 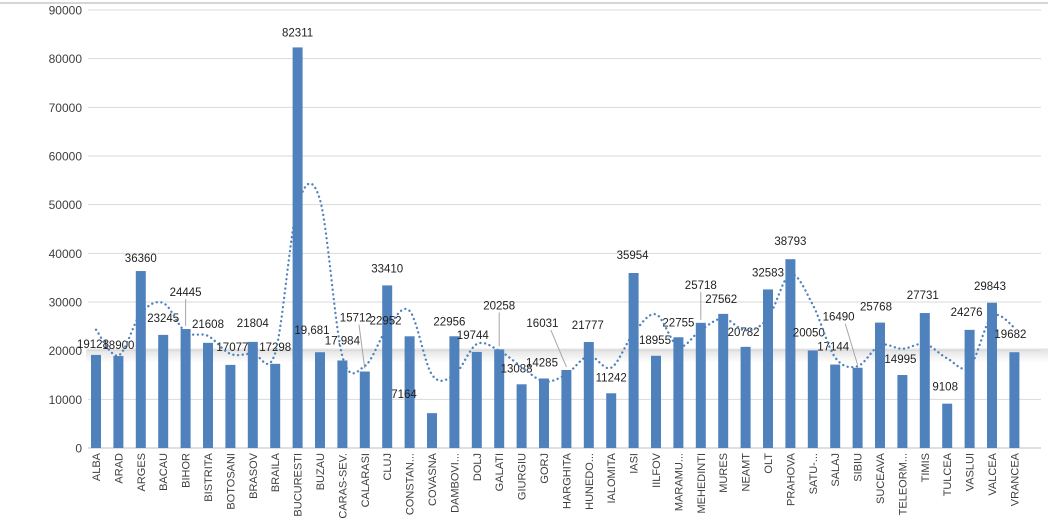 I want to click on y-tick-label: 60000, so click(x=66, y=157).